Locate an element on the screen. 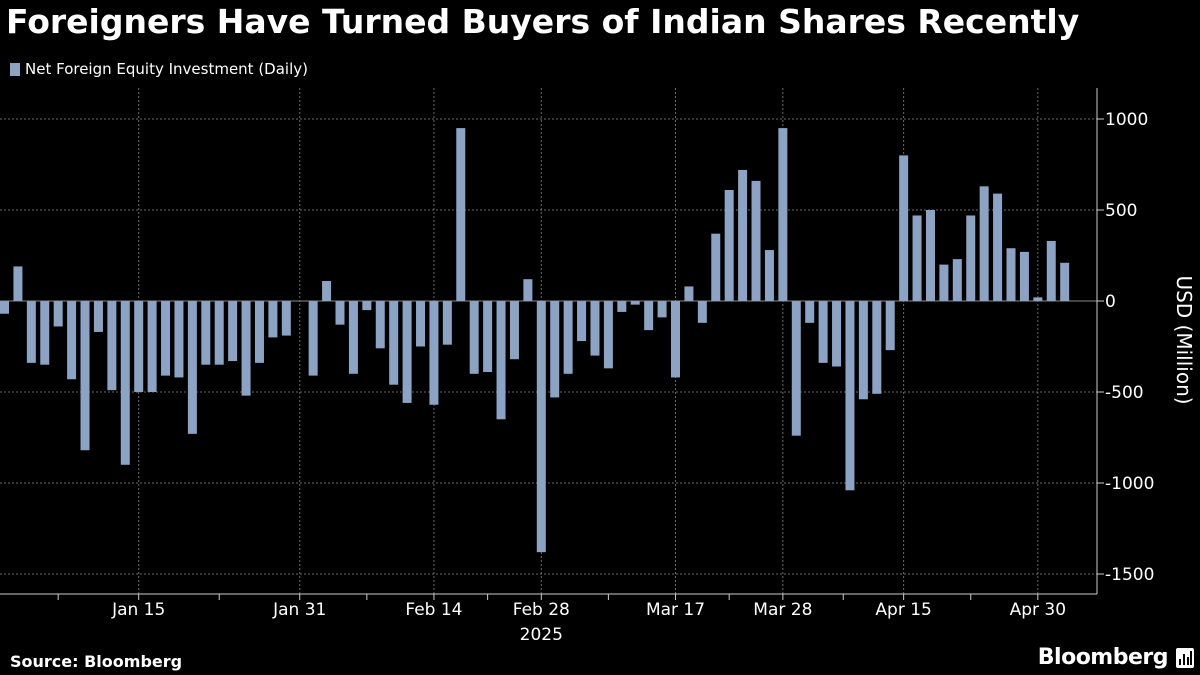 The height and width of the screenshot is (675, 1200). legend-swatch is located at coordinates (15, 69).